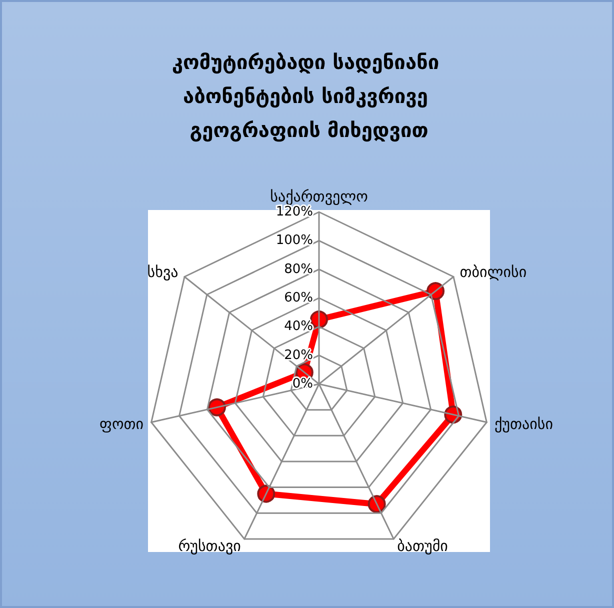  What do you see at coordinates (210, 546) in the screenshot?
I see `spoke-label: რუსთავი` at bounding box center [210, 546].